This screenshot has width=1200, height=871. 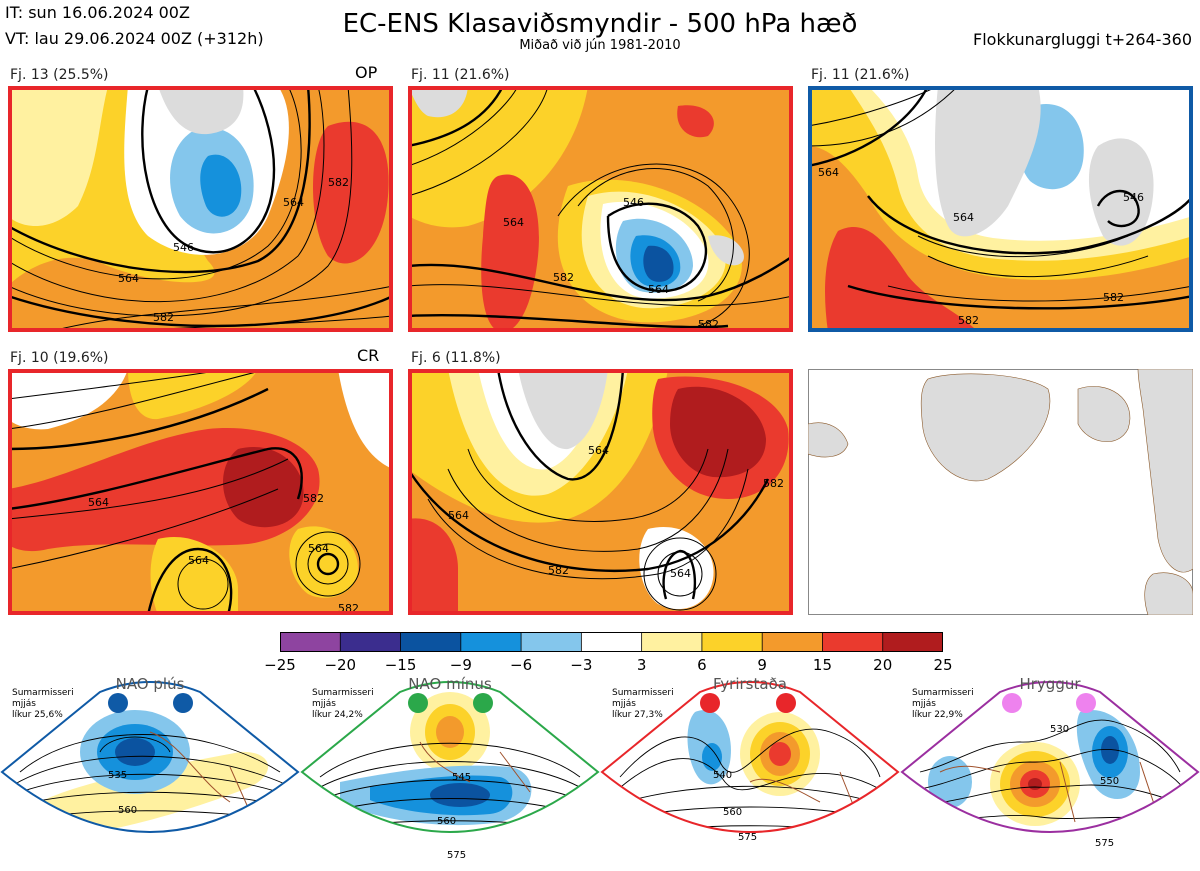 I want to click on panel-3-contour-label-2: 546, so click(x=1133, y=197).